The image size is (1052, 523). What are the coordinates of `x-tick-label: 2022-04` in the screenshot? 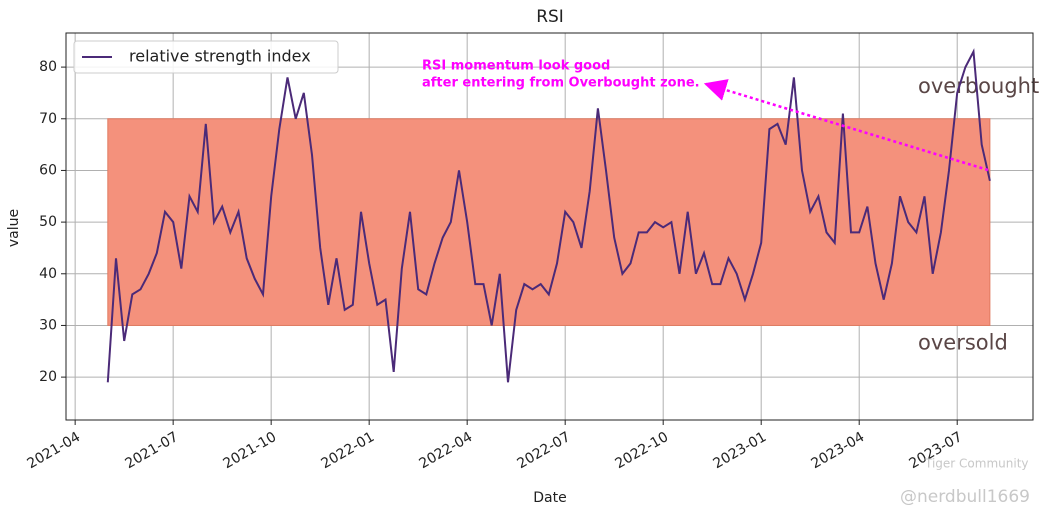 It's located at (446, 450).